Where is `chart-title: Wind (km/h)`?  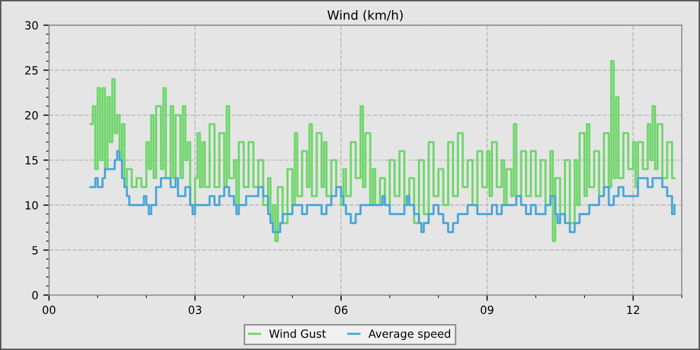 chart-title: Wind (km/h) is located at coordinates (365, 16).